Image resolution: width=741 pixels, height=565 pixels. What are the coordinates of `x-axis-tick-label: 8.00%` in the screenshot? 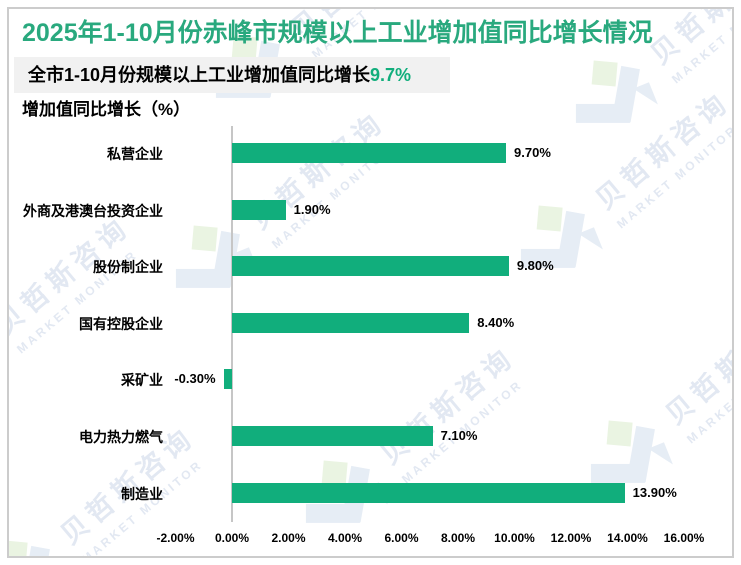 It's located at (458, 538).